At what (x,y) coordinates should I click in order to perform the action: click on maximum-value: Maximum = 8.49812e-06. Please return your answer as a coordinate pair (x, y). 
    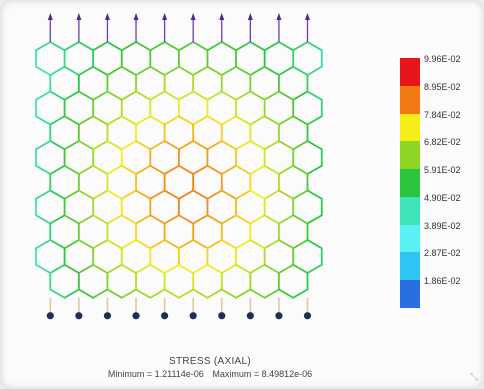
    Looking at the image, I should click on (262, 374).